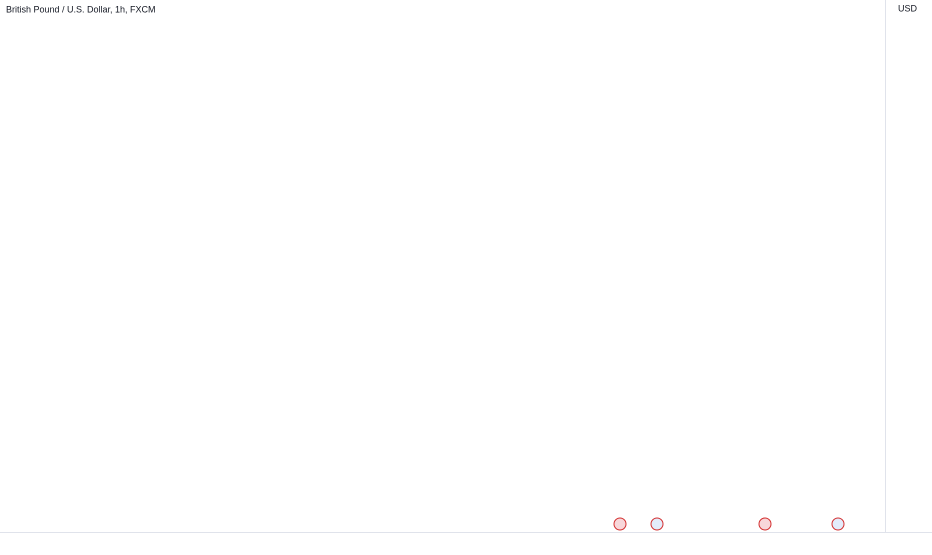  What do you see at coordinates (81, 9) in the screenshot?
I see `chart-title: British Pound / U.S. Dollar, 1h, FXCM` at bounding box center [81, 9].